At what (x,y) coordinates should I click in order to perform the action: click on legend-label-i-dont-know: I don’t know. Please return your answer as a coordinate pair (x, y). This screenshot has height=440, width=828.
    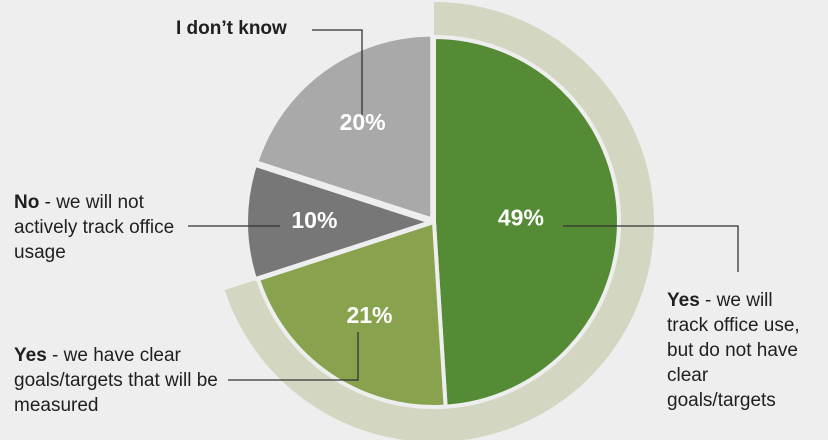
    Looking at the image, I should click on (231, 28).